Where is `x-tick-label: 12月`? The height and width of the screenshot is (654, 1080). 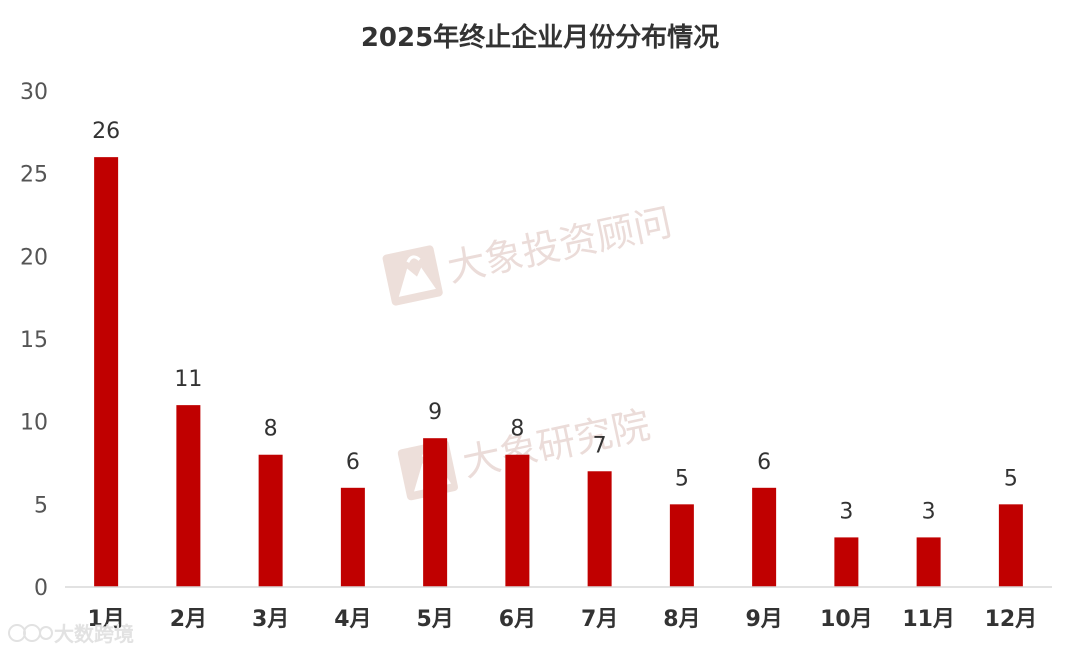
x-tick-label: 12月 is located at coordinates (1011, 619).